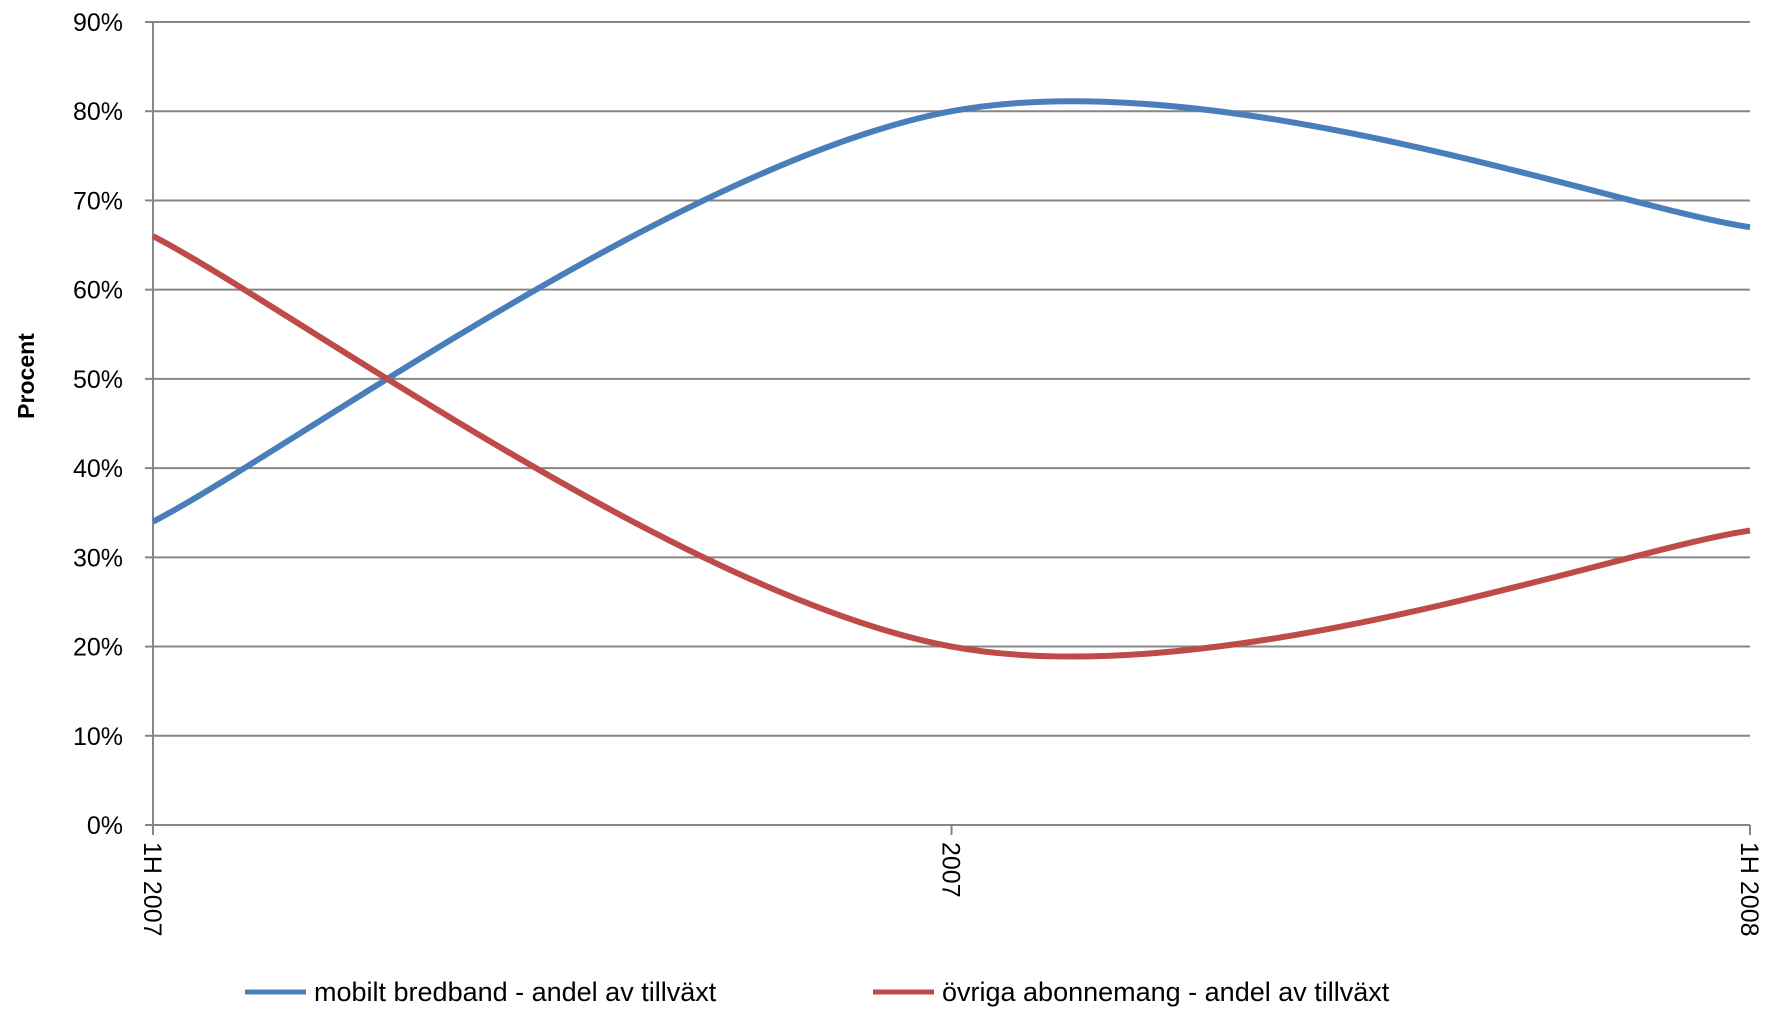  I want to click on y-tick-label: 20%, so click(98, 648).